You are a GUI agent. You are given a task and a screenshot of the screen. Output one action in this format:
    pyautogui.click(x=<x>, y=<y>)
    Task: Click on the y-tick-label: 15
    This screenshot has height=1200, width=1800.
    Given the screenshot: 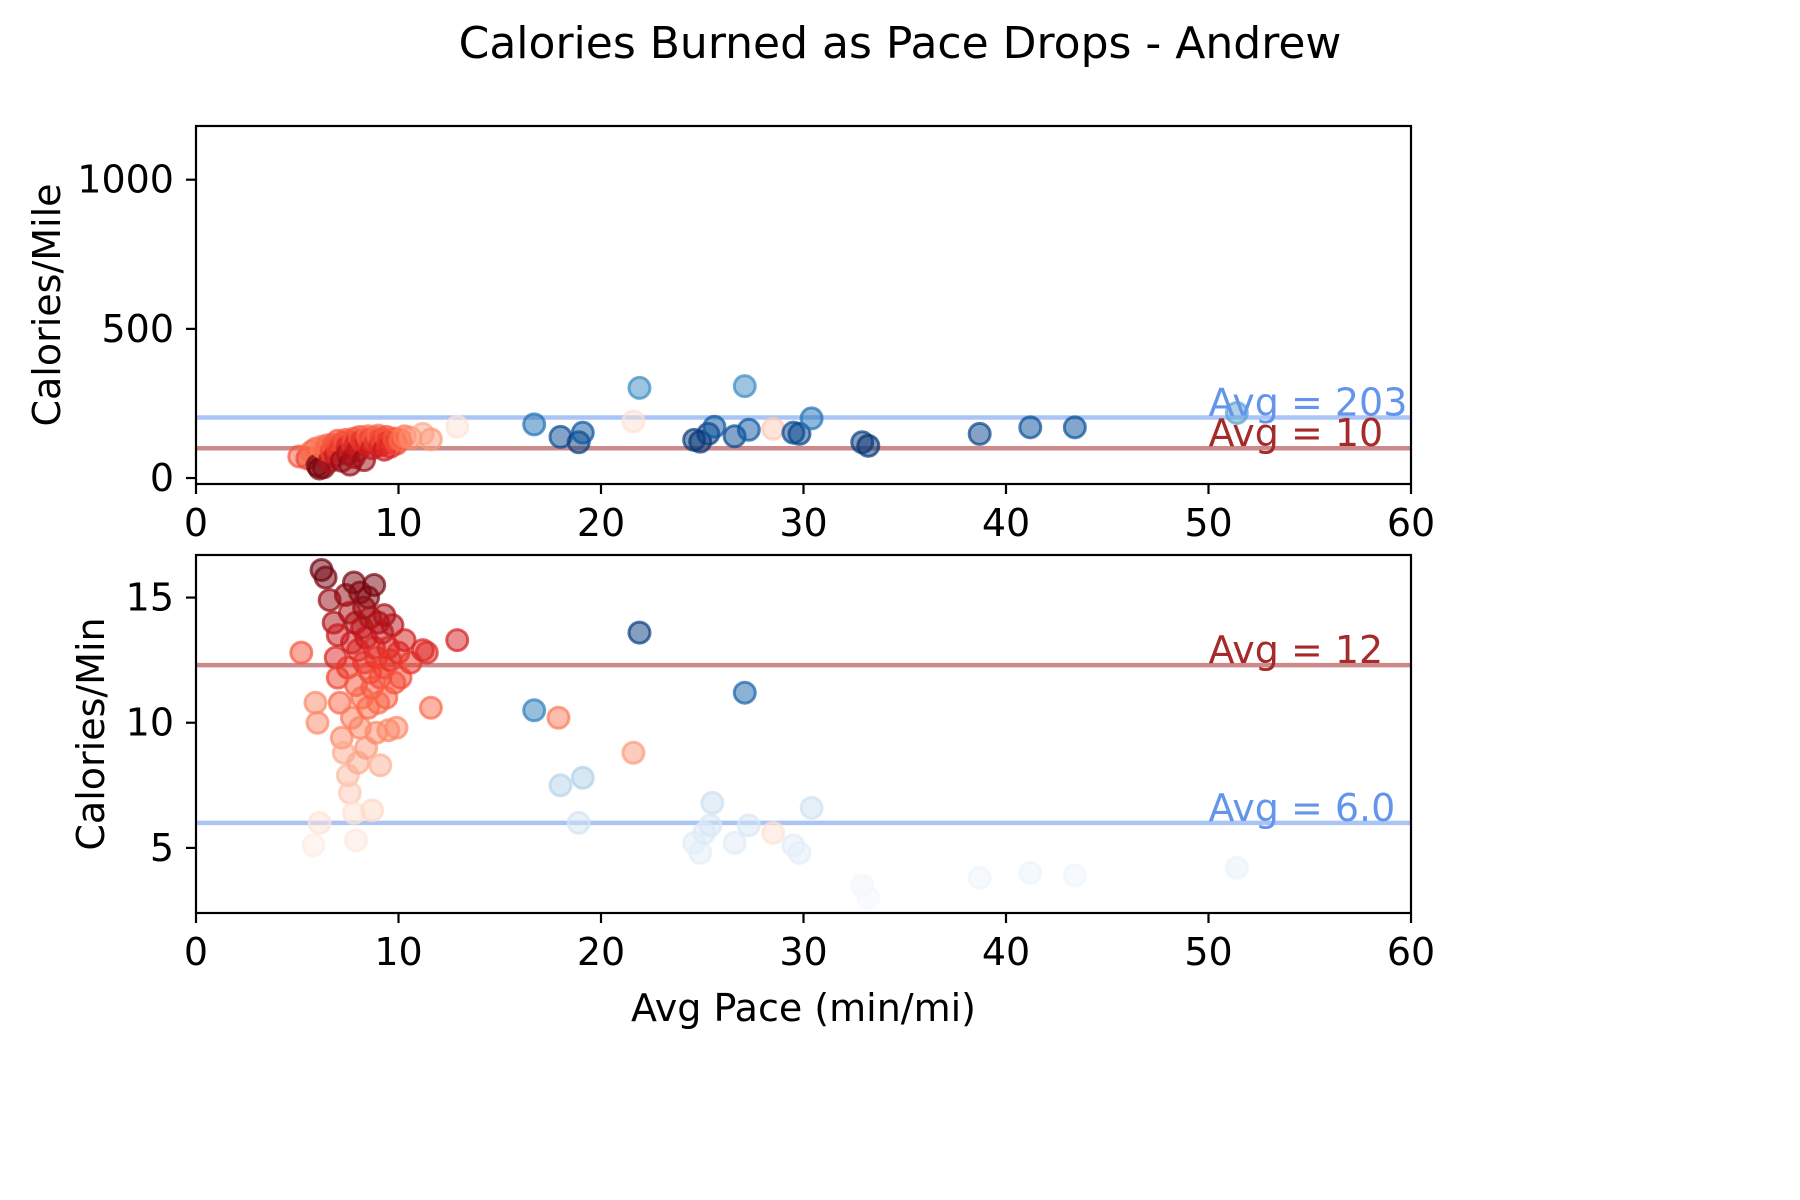 What is the action you would take?
    pyautogui.click(x=150, y=598)
    